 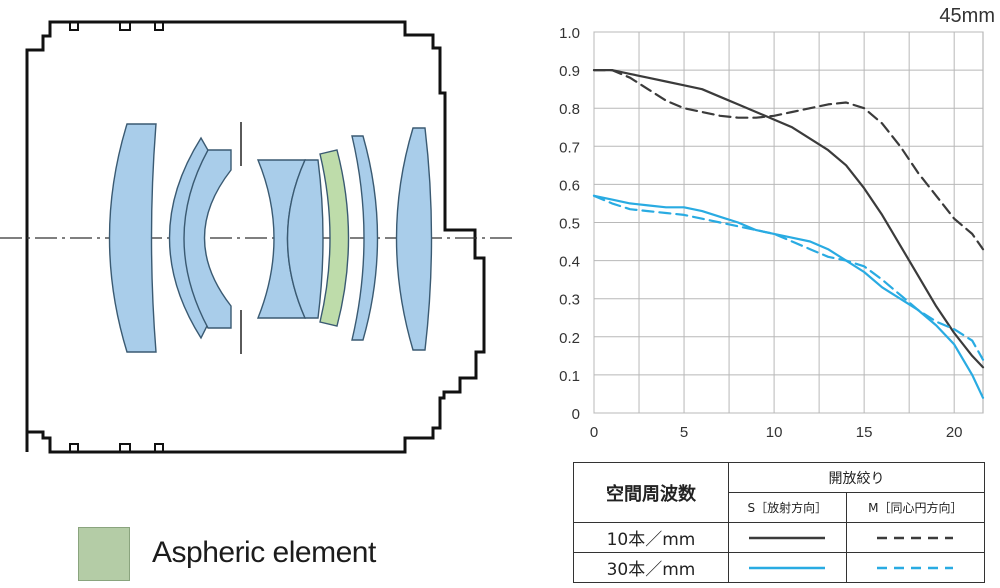 I want to click on table-row-label-30: 30本／mm, so click(x=651, y=567).